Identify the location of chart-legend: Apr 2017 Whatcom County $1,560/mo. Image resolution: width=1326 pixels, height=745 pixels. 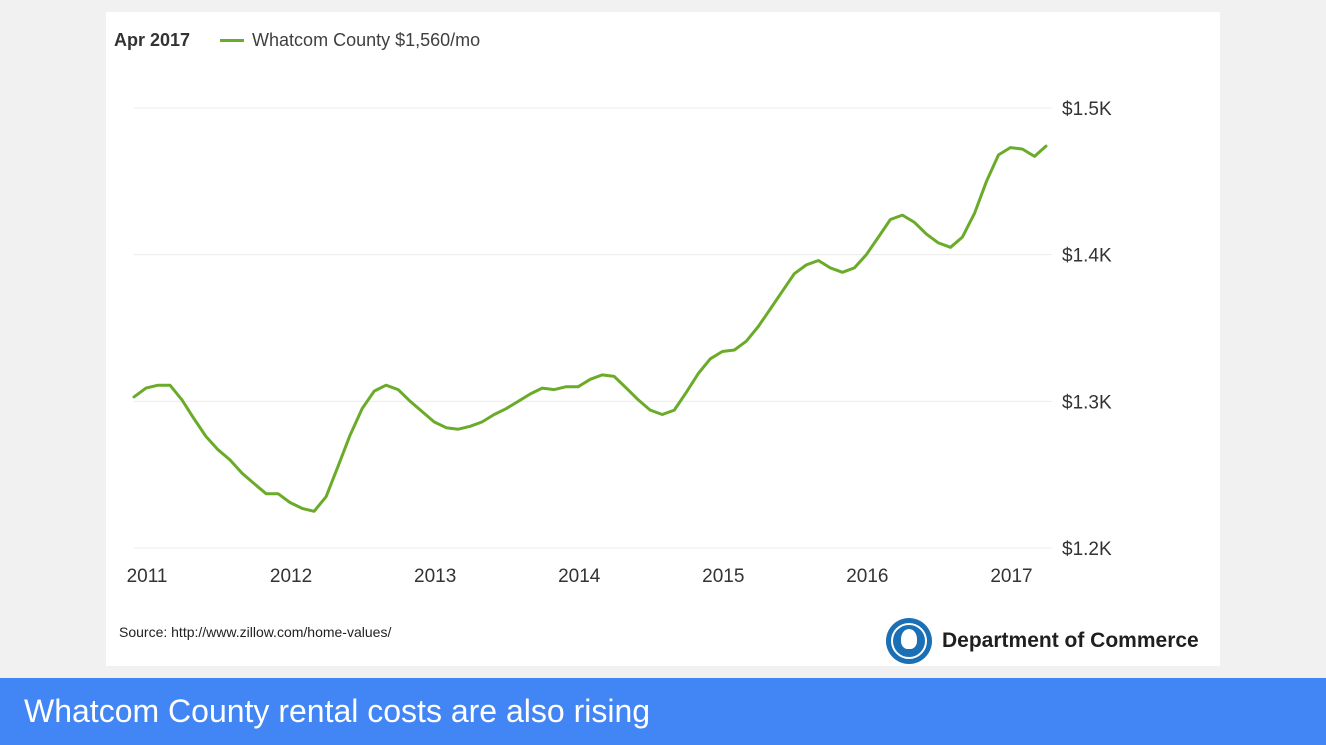
(297, 40).